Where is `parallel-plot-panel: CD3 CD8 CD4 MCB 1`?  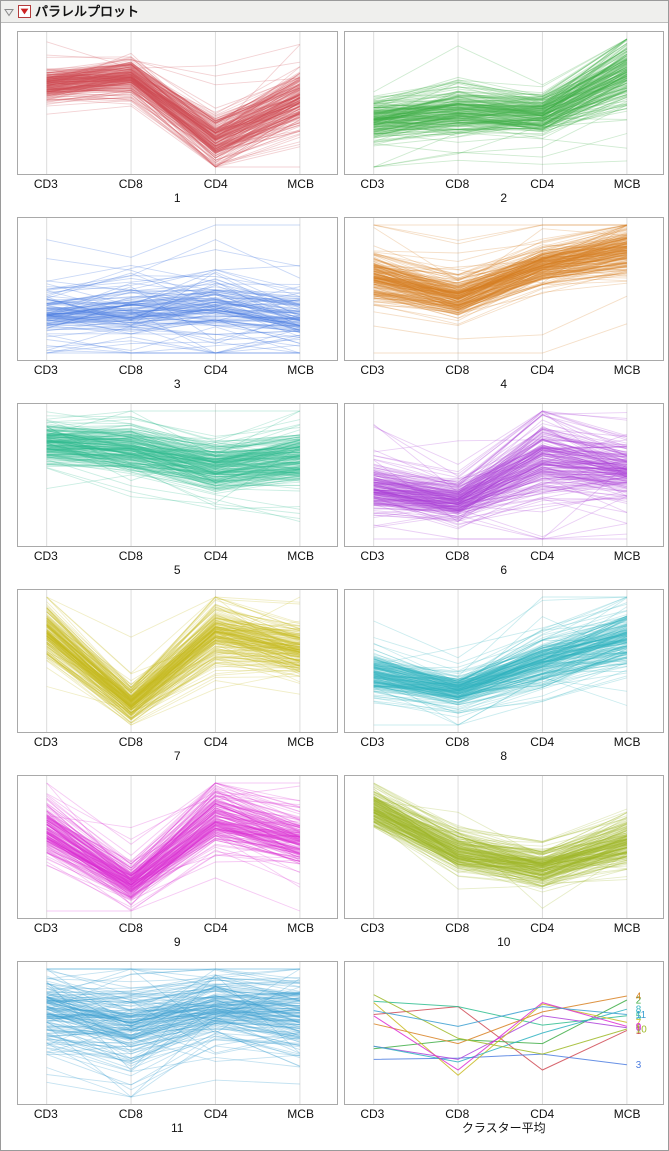
parallel-plot-panel: CD3 CD8 CD4 MCB 1 is located at coordinates (177, 118).